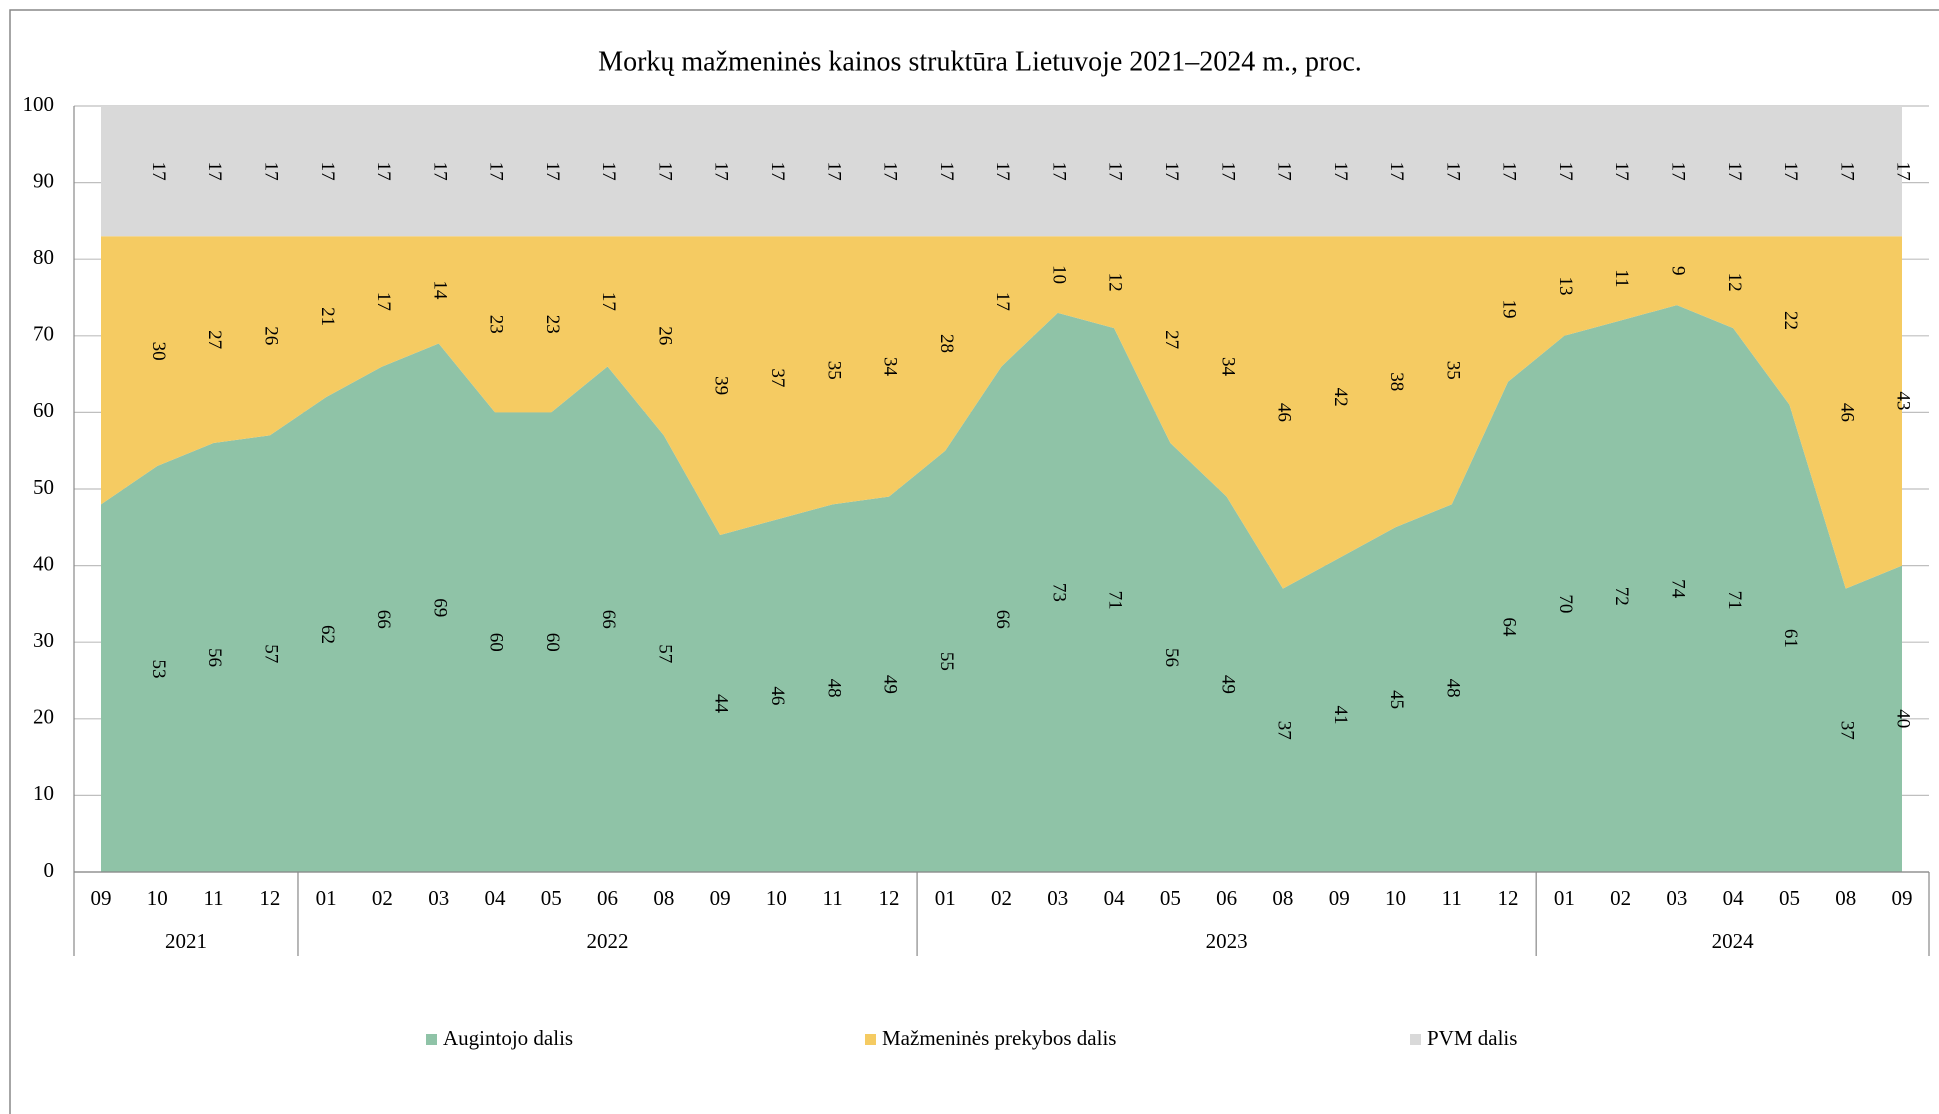 The width and height of the screenshot is (1939, 1114). I want to click on x-tick-label: 05, so click(551, 898).